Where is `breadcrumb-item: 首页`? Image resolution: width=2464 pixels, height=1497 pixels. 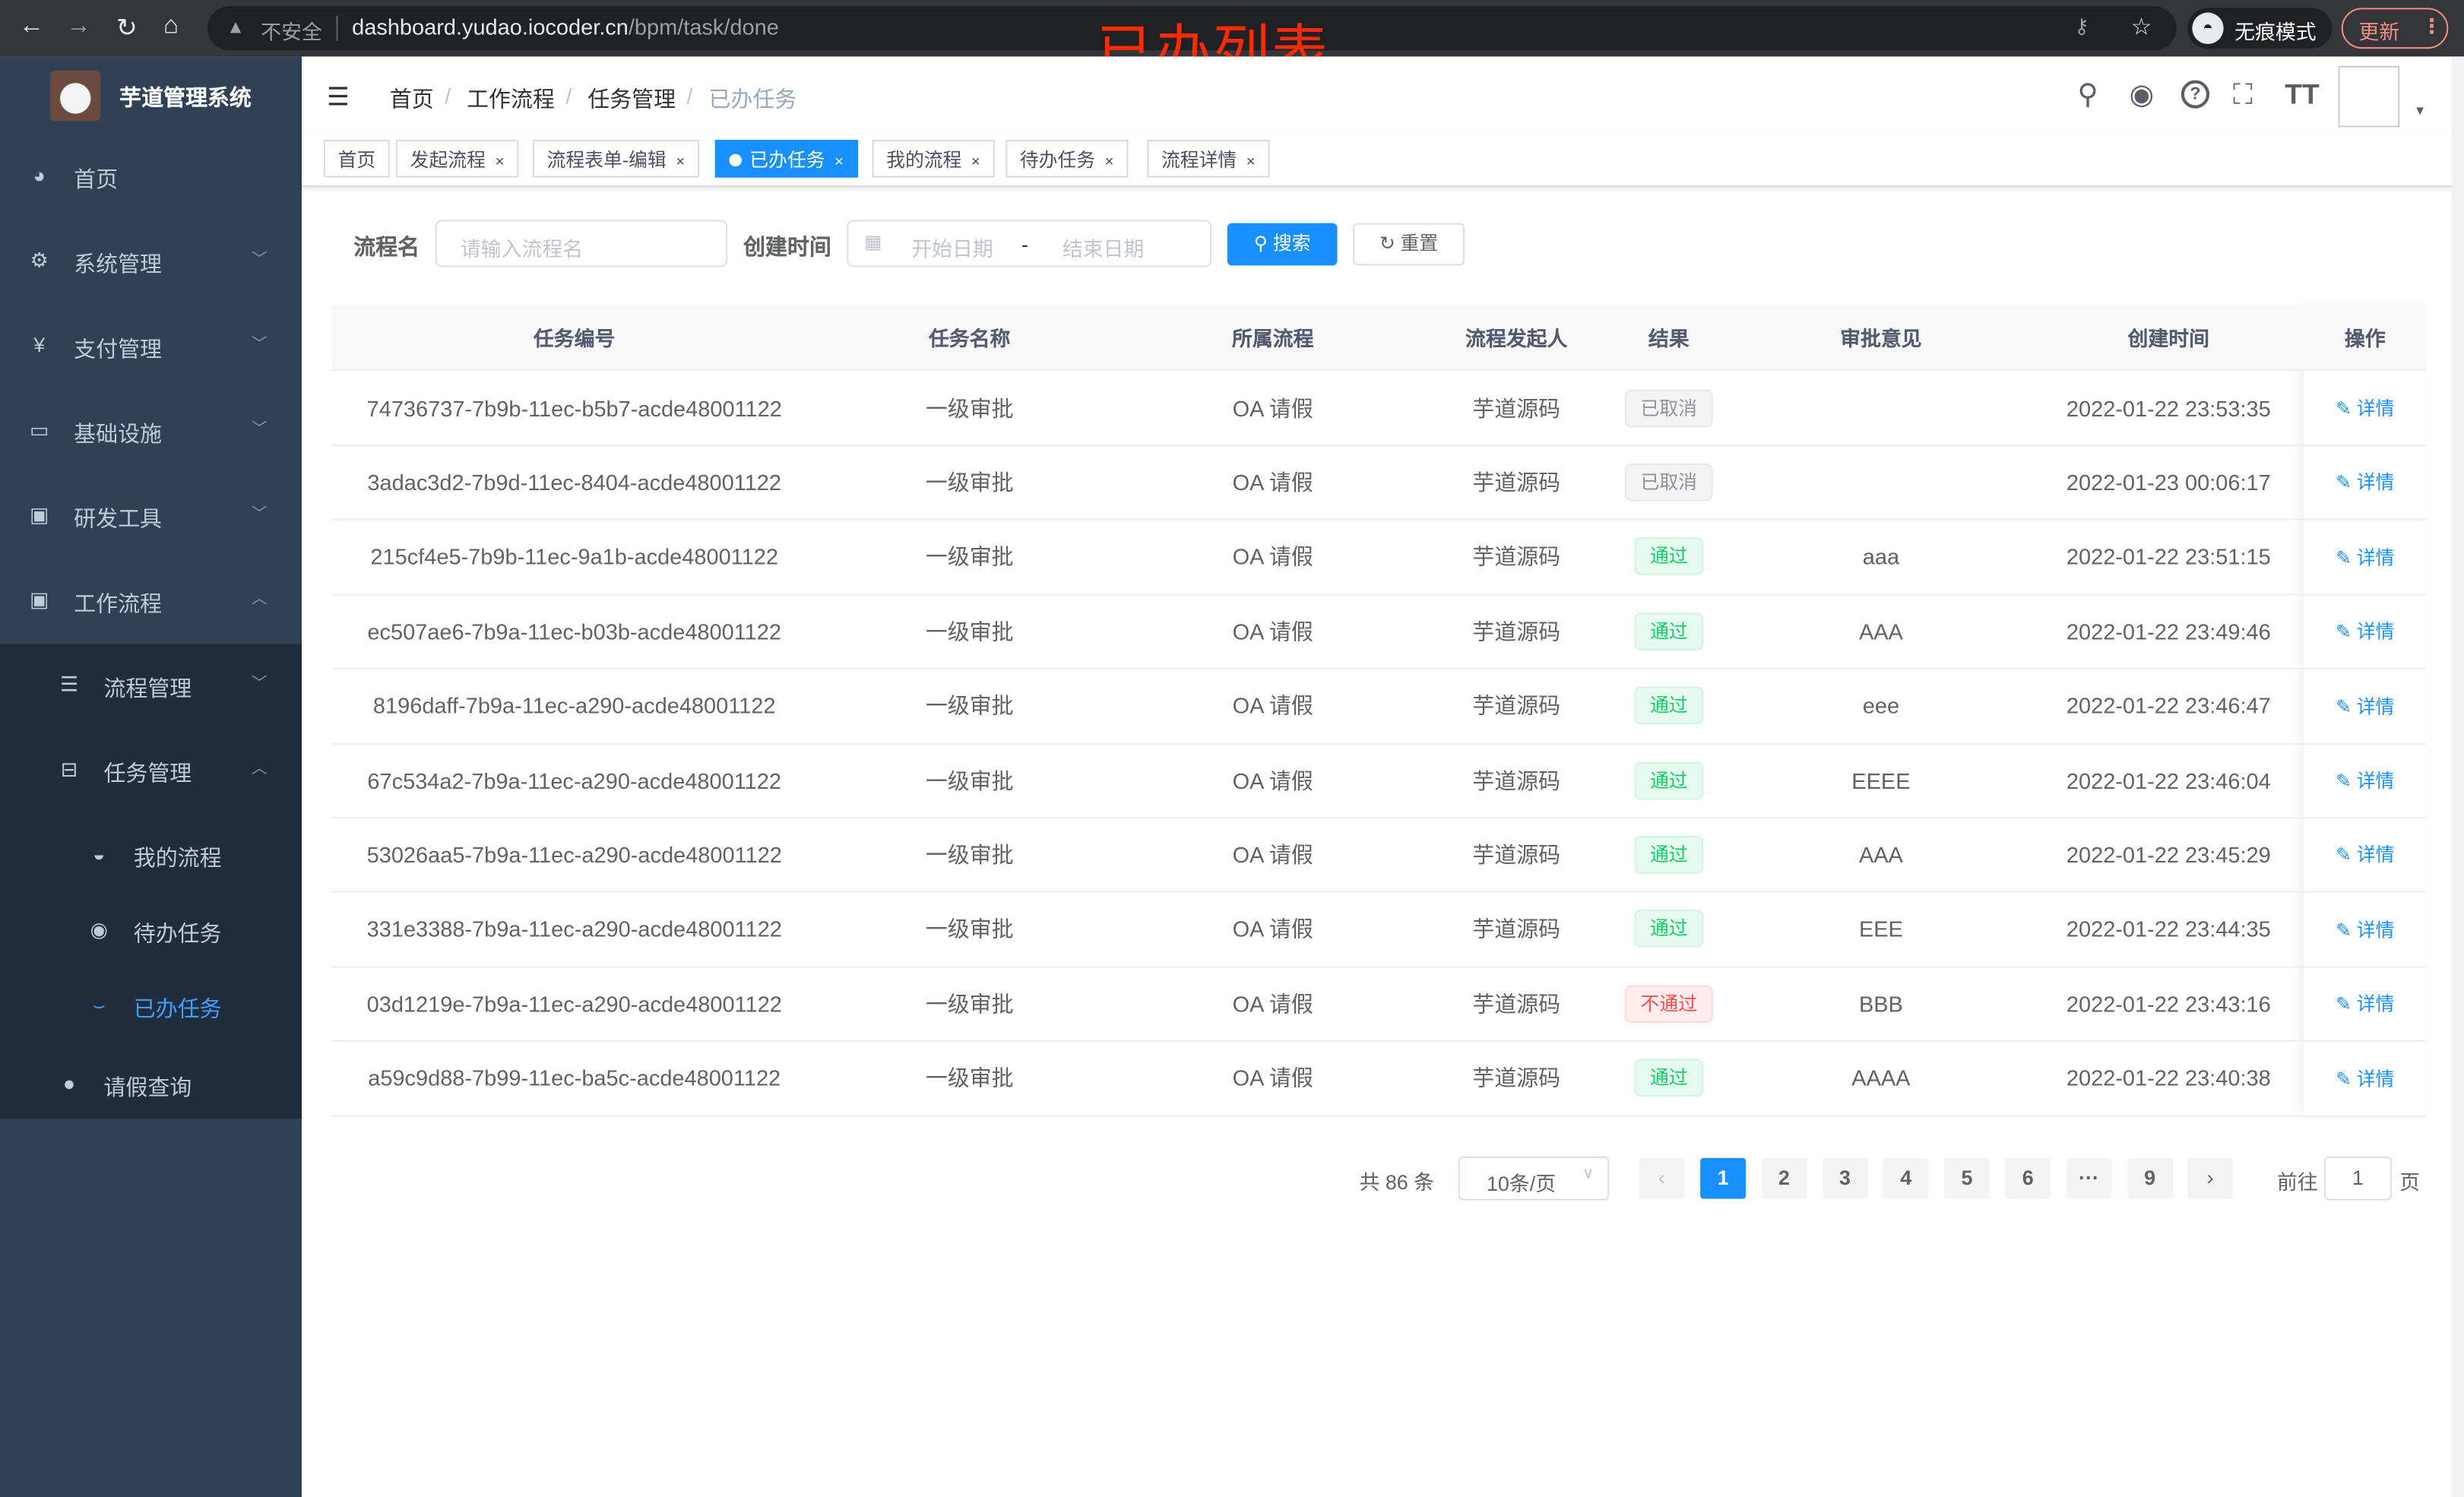
breadcrumb-item: 首页 is located at coordinates (411, 99).